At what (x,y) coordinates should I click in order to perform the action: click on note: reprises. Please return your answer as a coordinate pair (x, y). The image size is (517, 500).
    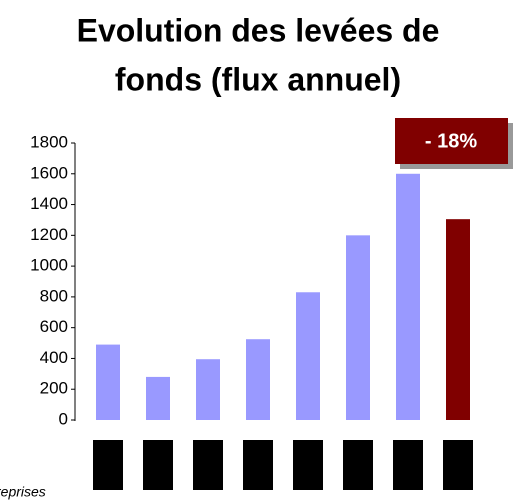
    Looking at the image, I should click on (23, 492).